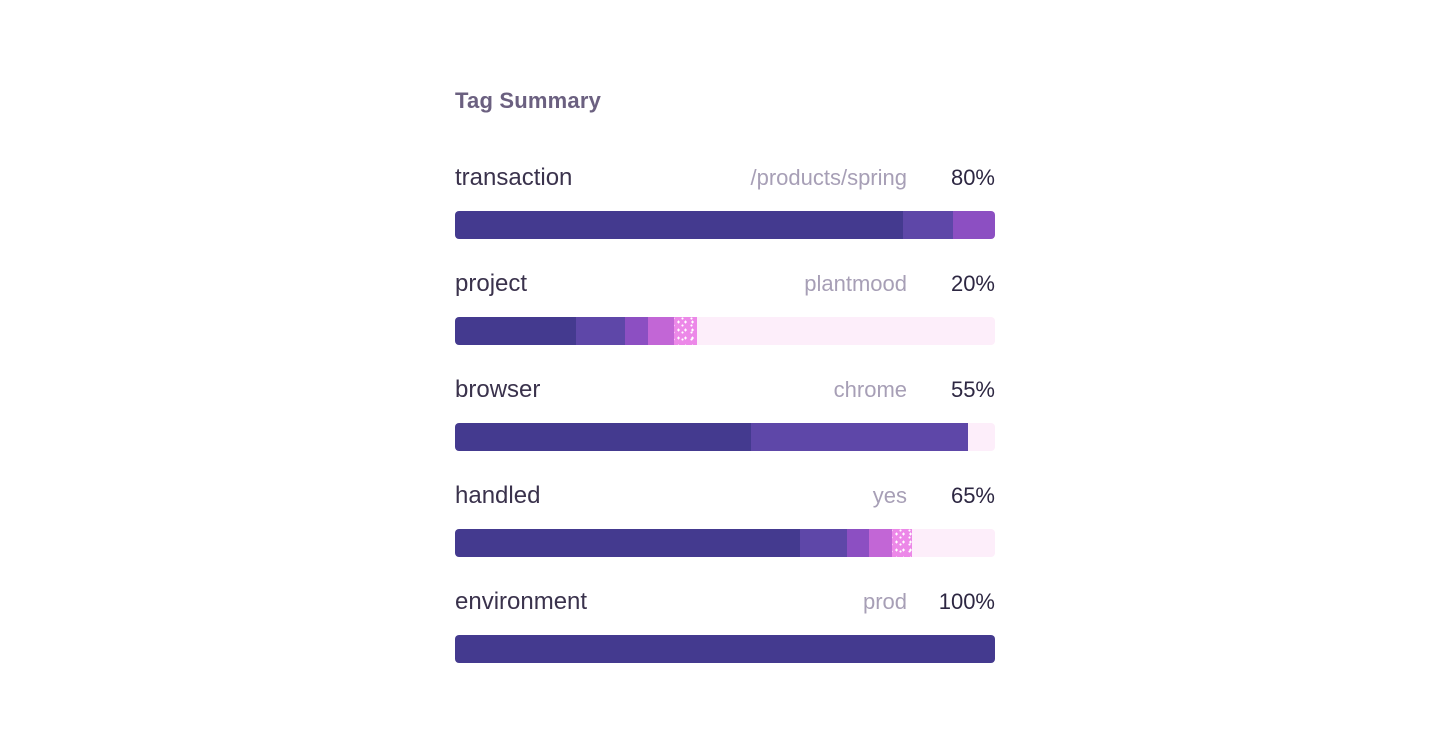 The image size is (1450, 752). I want to click on tag-top-value-label: plantmood, so click(855, 283).